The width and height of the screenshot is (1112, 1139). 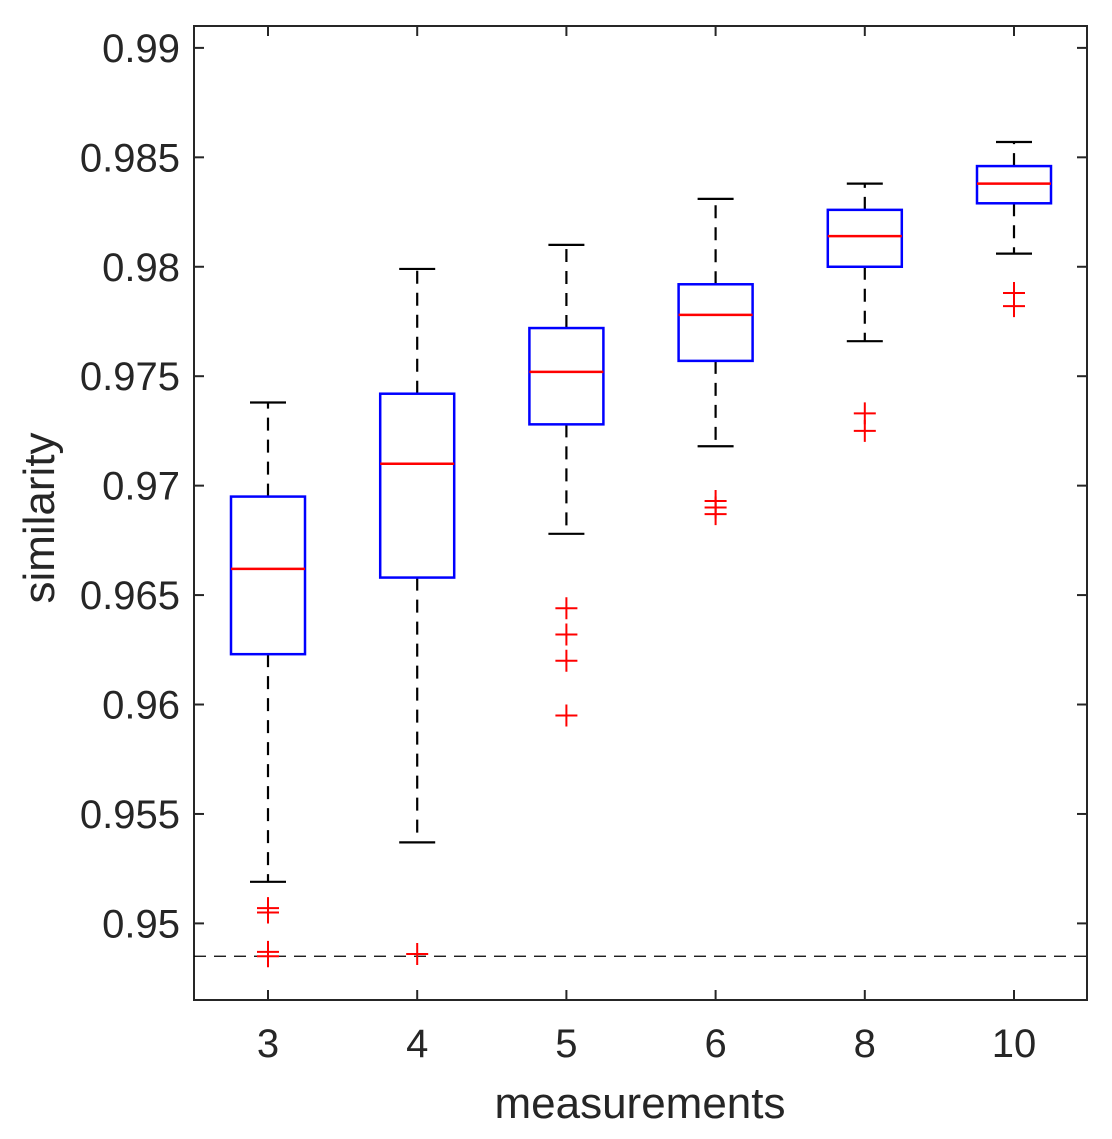 What do you see at coordinates (141, 268) in the screenshot?
I see `y-tick-label: 0.98` at bounding box center [141, 268].